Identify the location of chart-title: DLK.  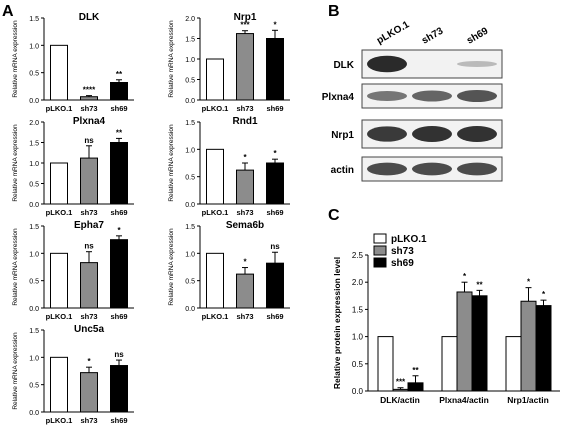
(89, 17).